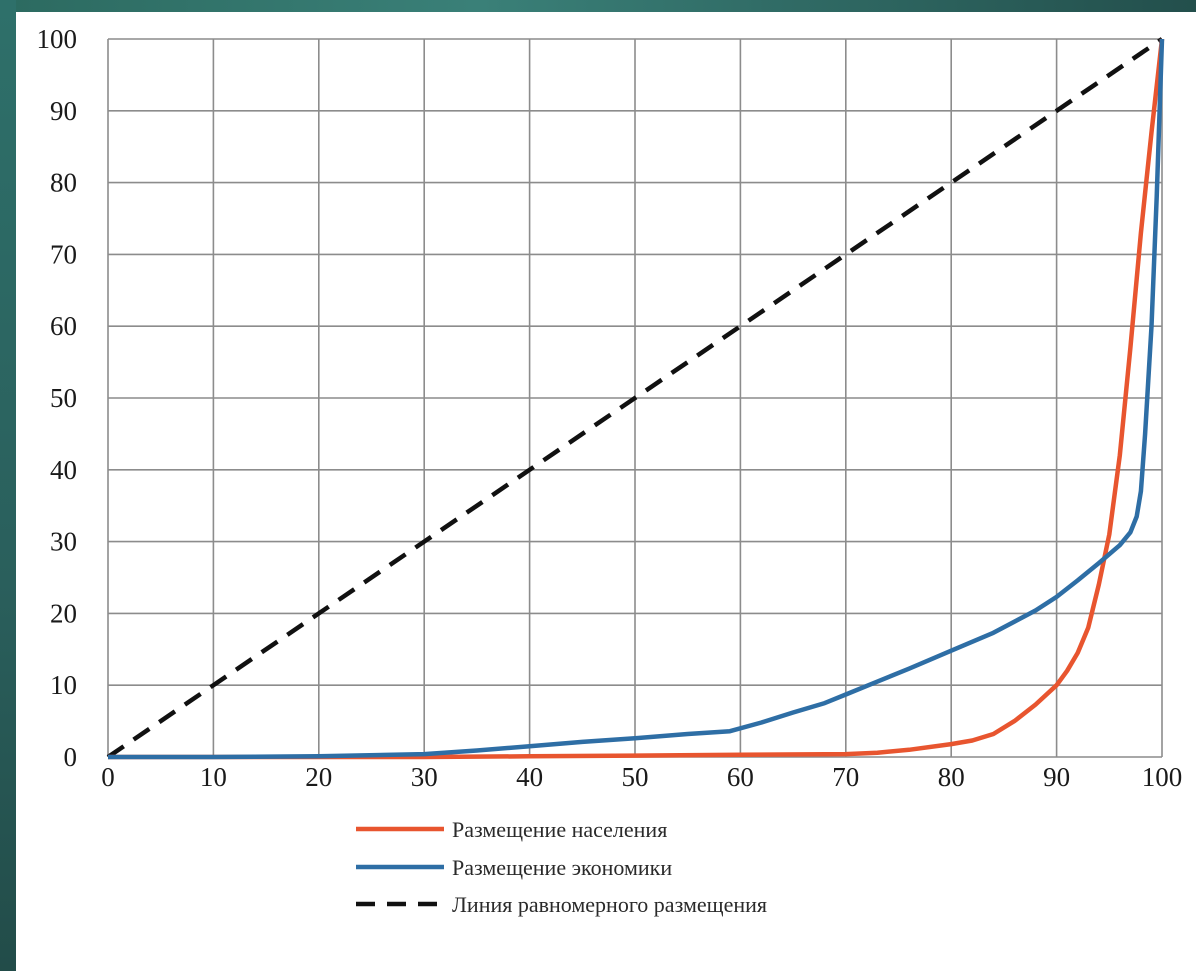 This screenshot has height=971, width=1196. What do you see at coordinates (63, 111) in the screenshot?
I see `y-tick-label: 90` at bounding box center [63, 111].